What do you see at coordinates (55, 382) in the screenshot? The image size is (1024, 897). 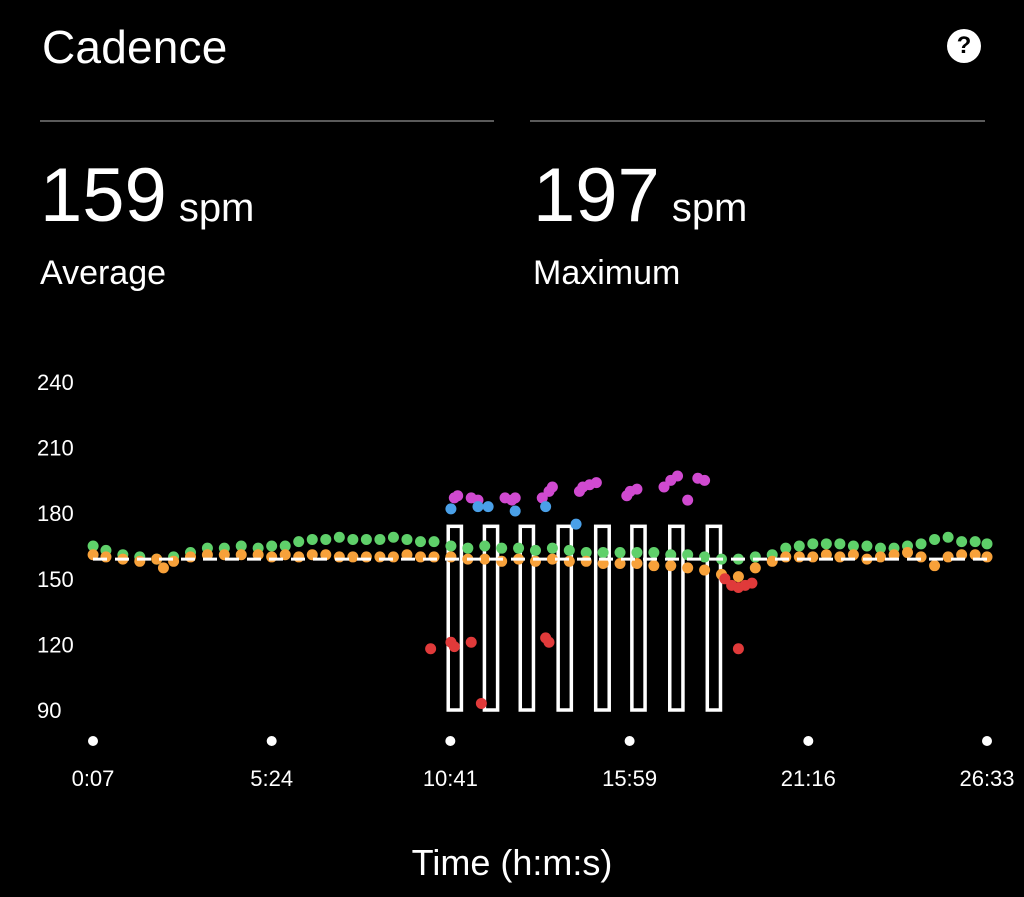 I see `y-tick-label: 240` at bounding box center [55, 382].